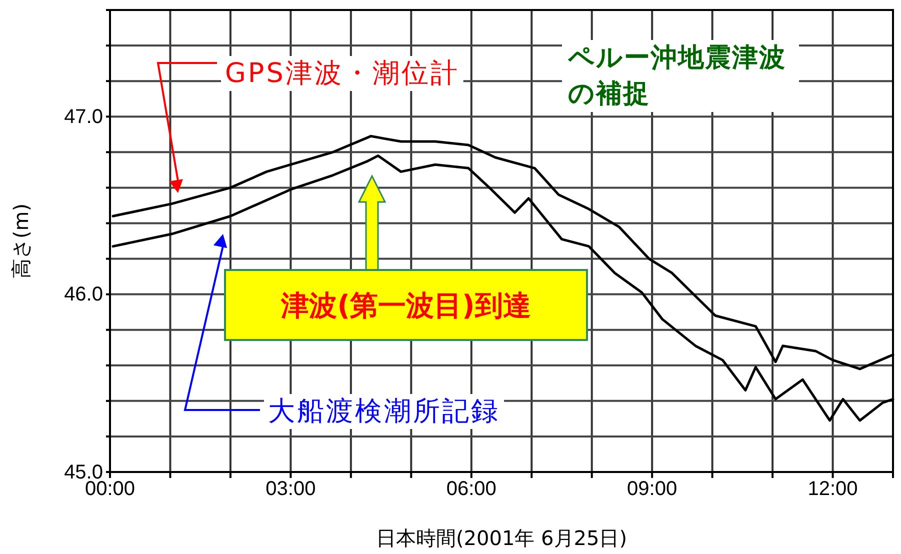 This screenshot has height=554, width=901. What do you see at coordinates (502, 538) in the screenshot?
I see `x-axis-title: 日本時間(2001年 6月25日)` at bounding box center [502, 538].